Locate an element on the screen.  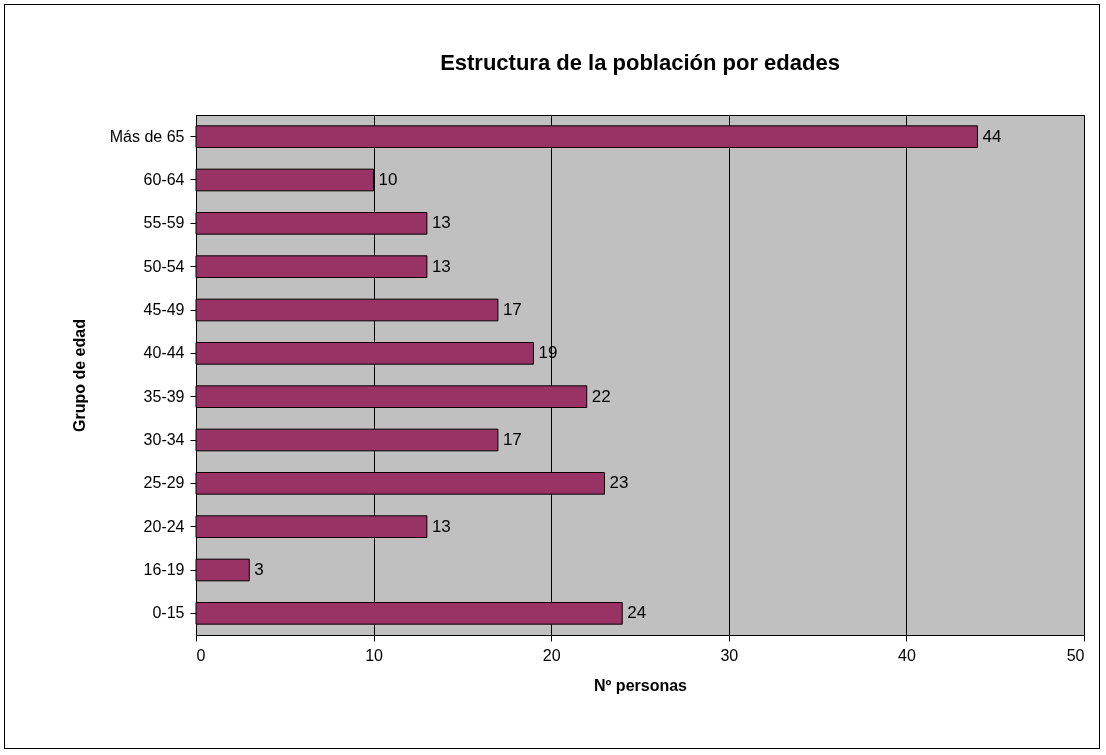
data-label: 44 is located at coordinates (992, 136).